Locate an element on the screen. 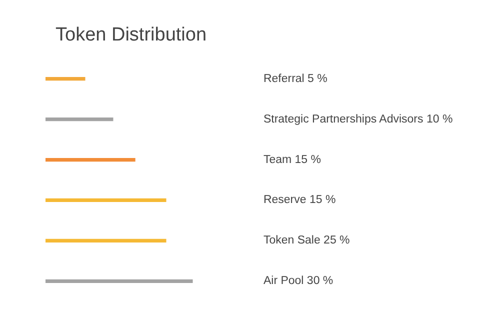 The height and width of the screenshot is (321, 477). y-tick-label: Token Sale 25 % is located at coordinates (306, 240).